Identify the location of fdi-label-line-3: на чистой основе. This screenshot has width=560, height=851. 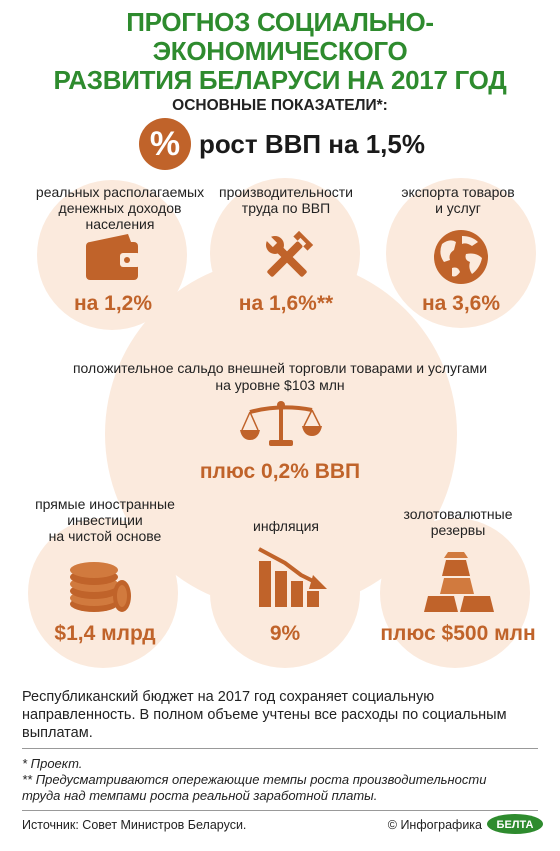
(105, 536).